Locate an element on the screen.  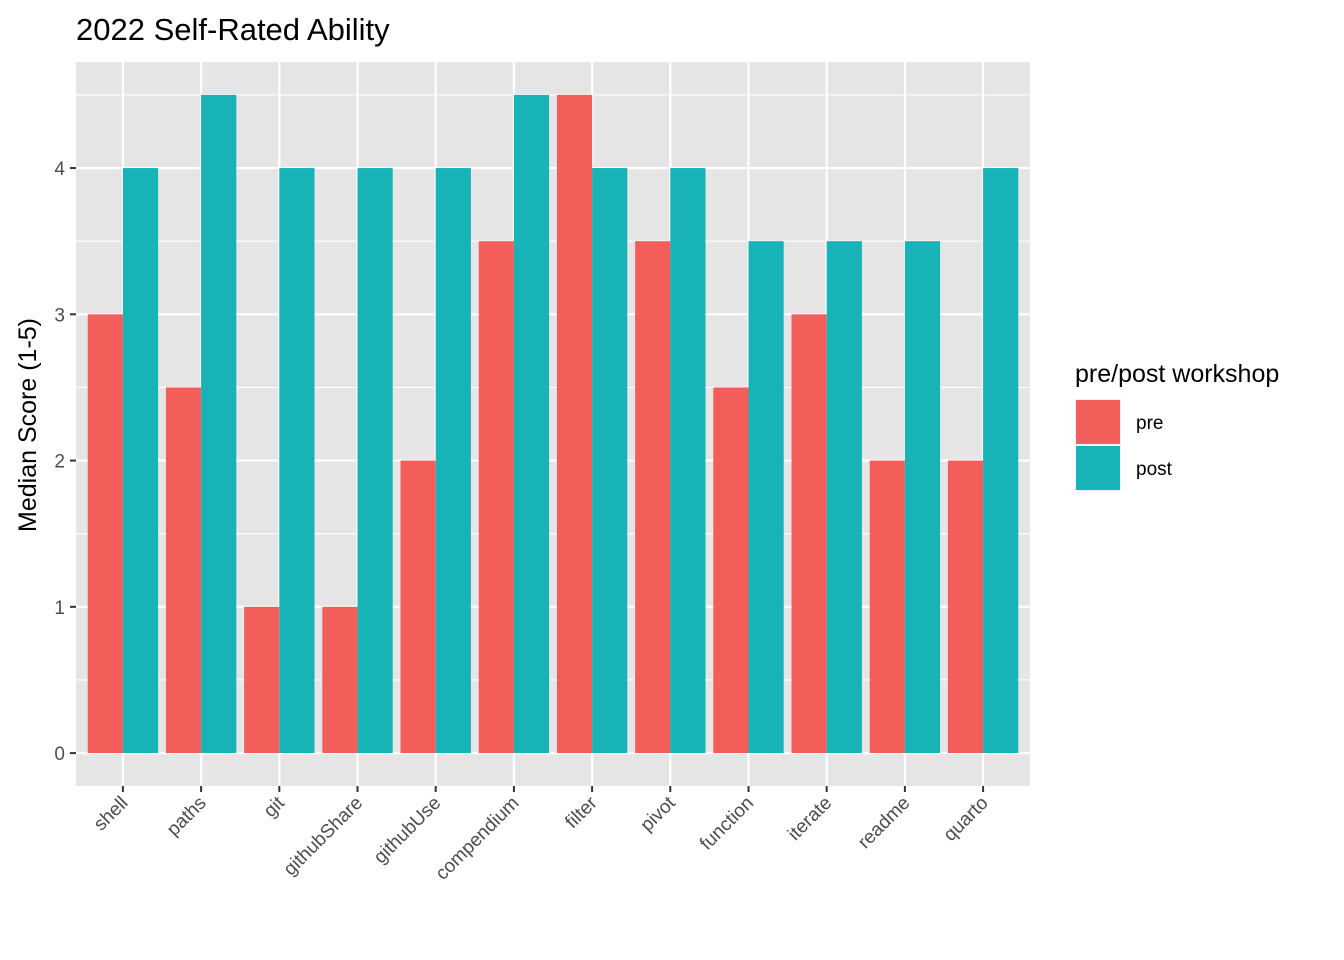
legend-key-post is located at coordinates (1098, 468).